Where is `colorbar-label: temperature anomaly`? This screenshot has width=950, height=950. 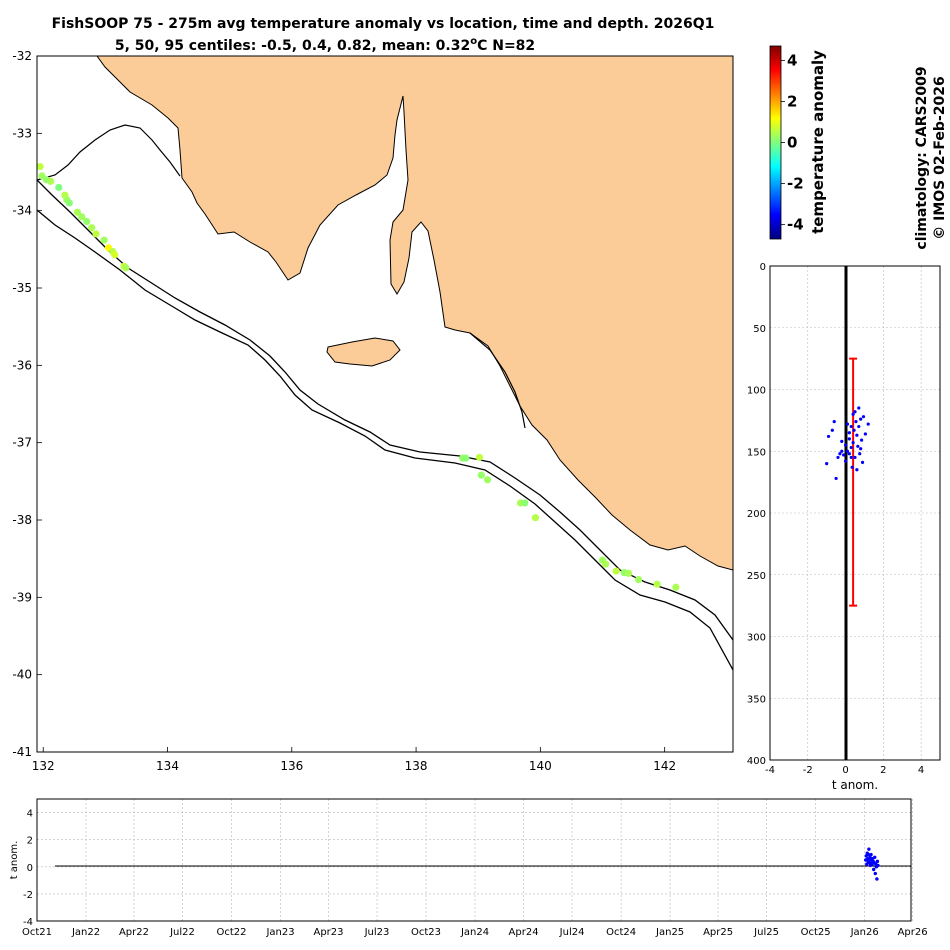
colorbar-label: temperature anomaly is located at coordinates (818, 142).